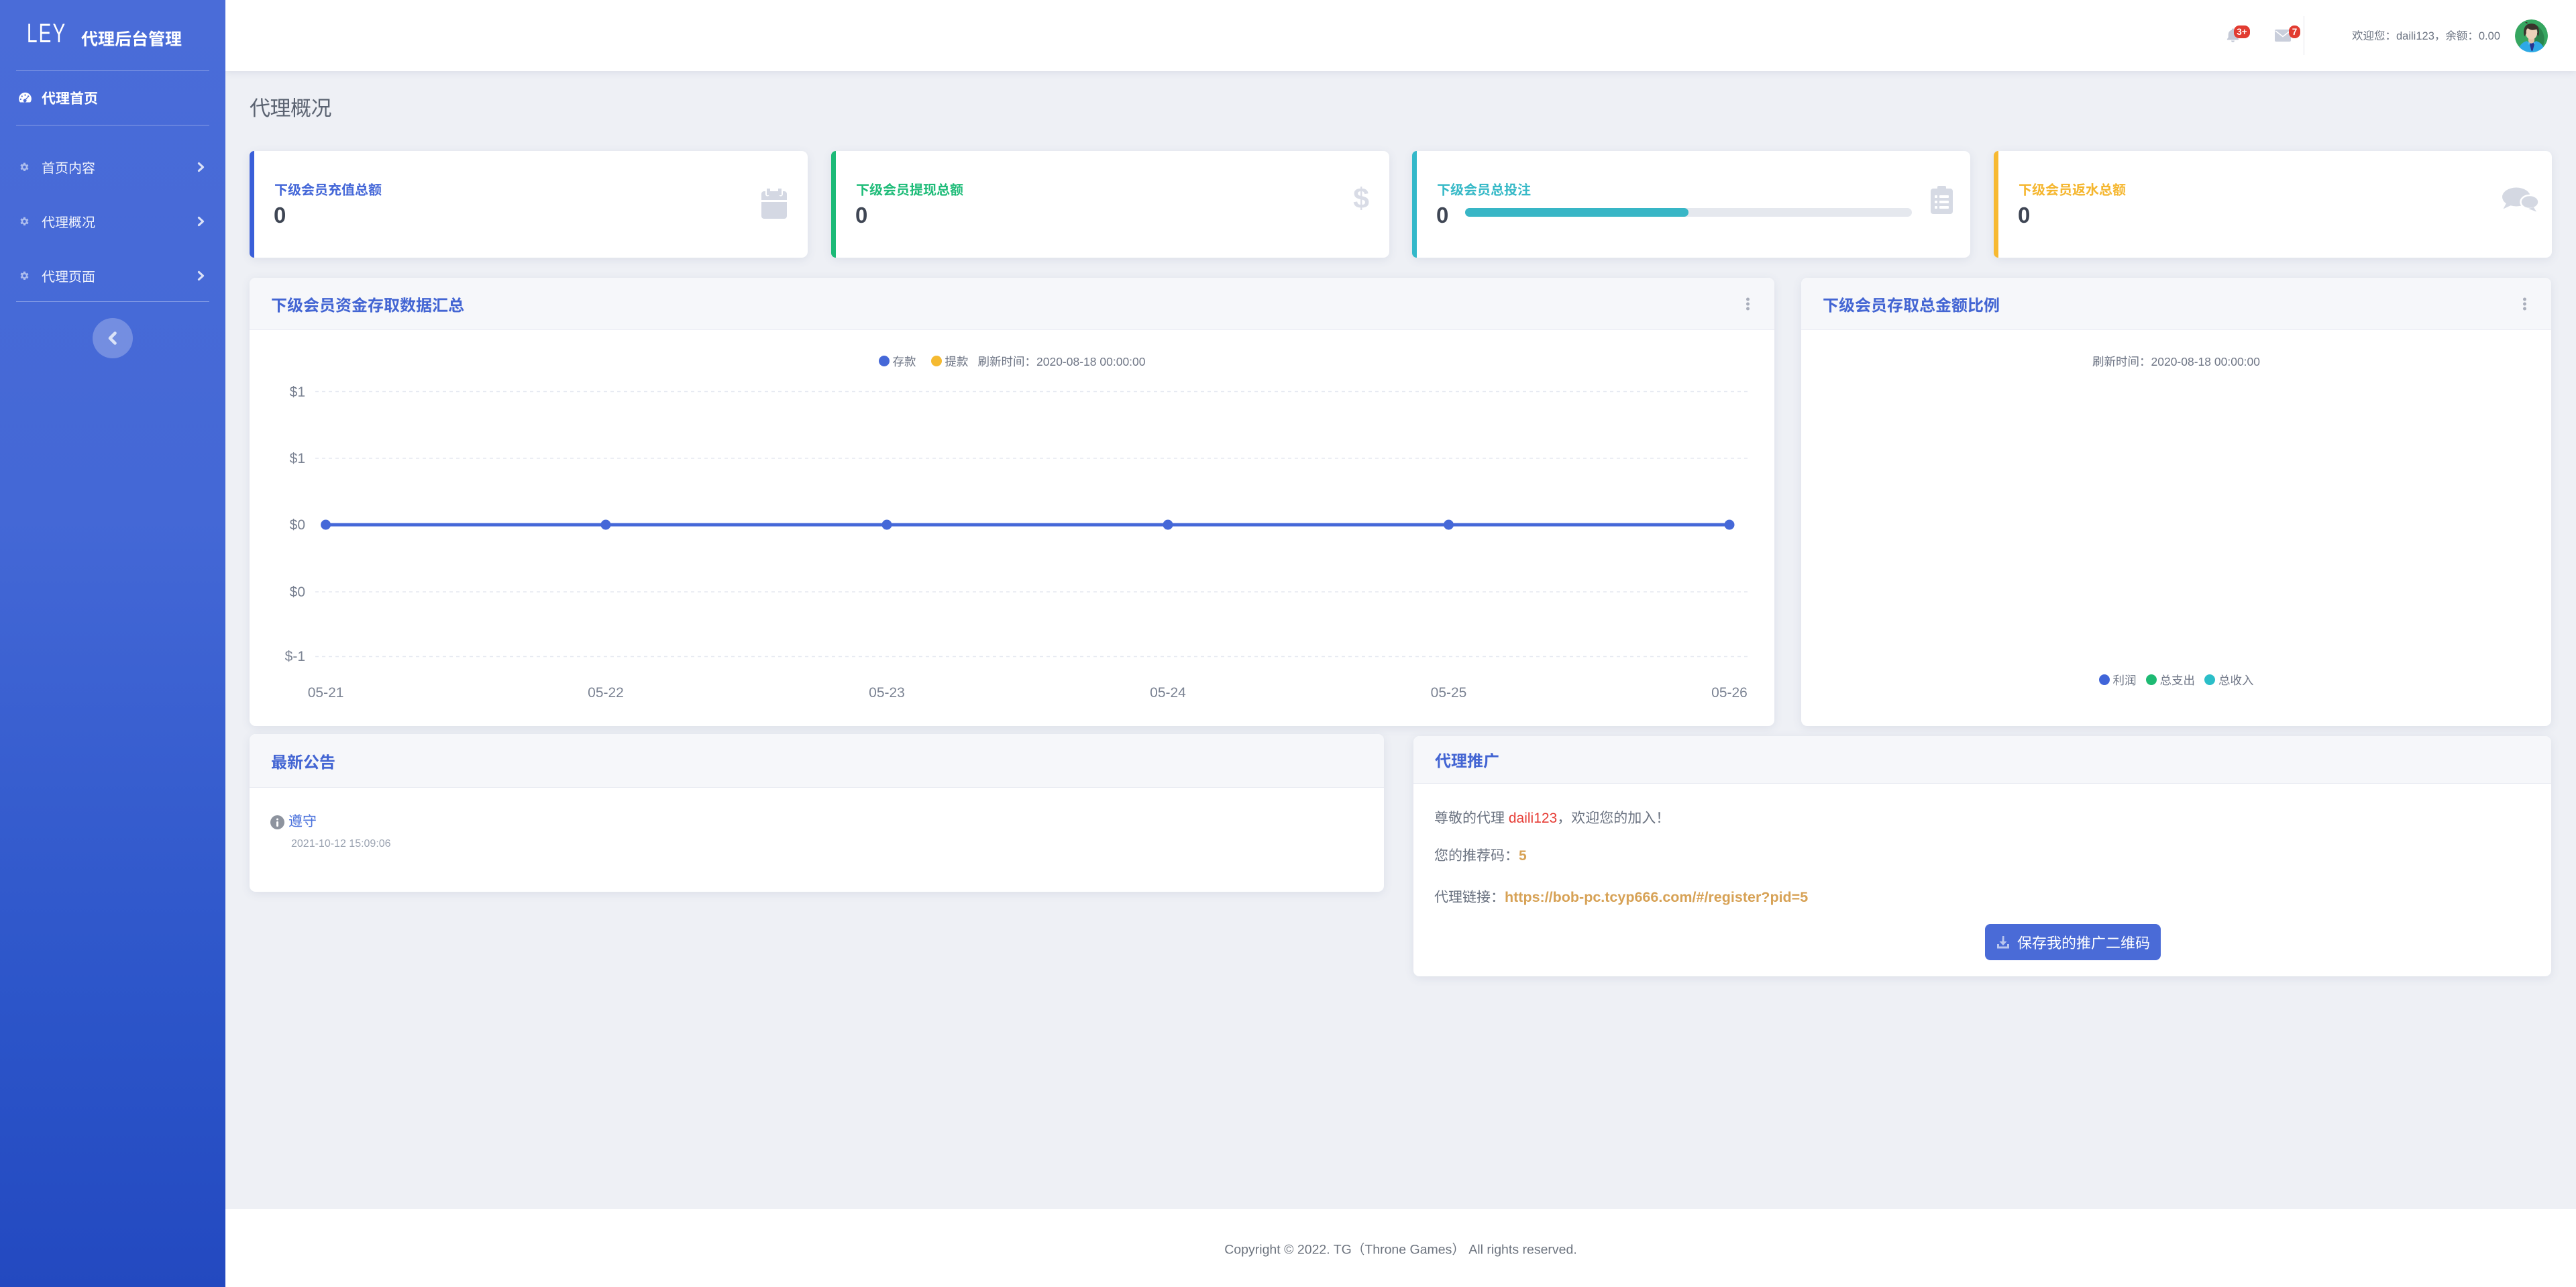 Image resolution: width=2576 pixels, height=1287 pixels. What do you see at coordinates (1168, 693) in the screenshot?
I see `svg-text: 05-24` at bounding box center [1168, 693].